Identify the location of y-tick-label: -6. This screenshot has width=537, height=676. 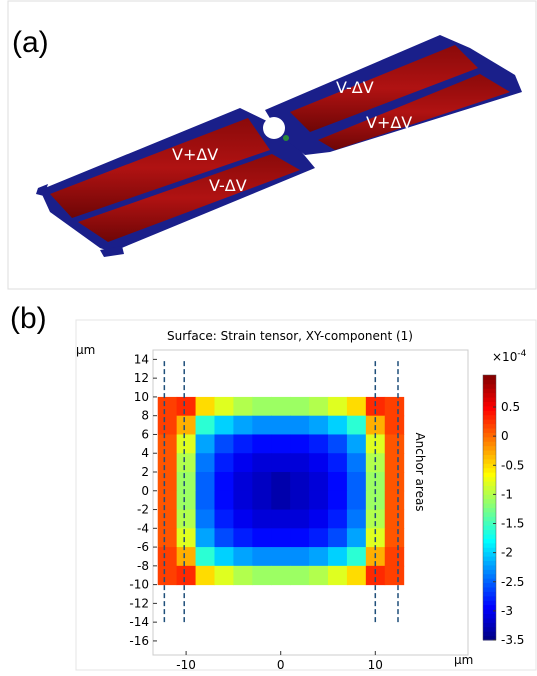
(143, 547).